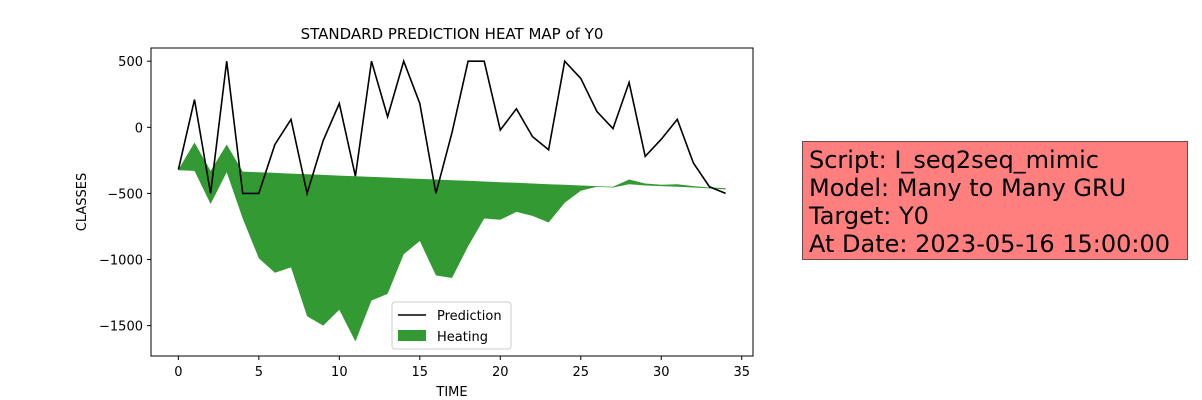 The height and width of the screenshot is (400, 1202). What do you see at coordinates (125, 194) in the screenshot?
I see `y-tick-label: −500` at bounding box center [125, 194].